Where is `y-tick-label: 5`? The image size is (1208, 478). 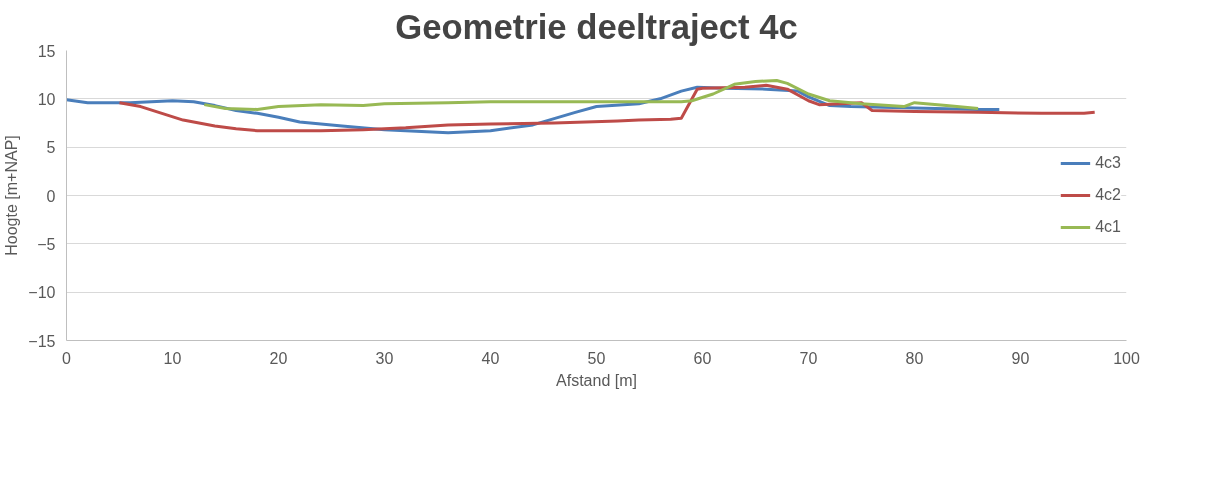
y-tick-label: 5 is located at coordinates (51, 148).